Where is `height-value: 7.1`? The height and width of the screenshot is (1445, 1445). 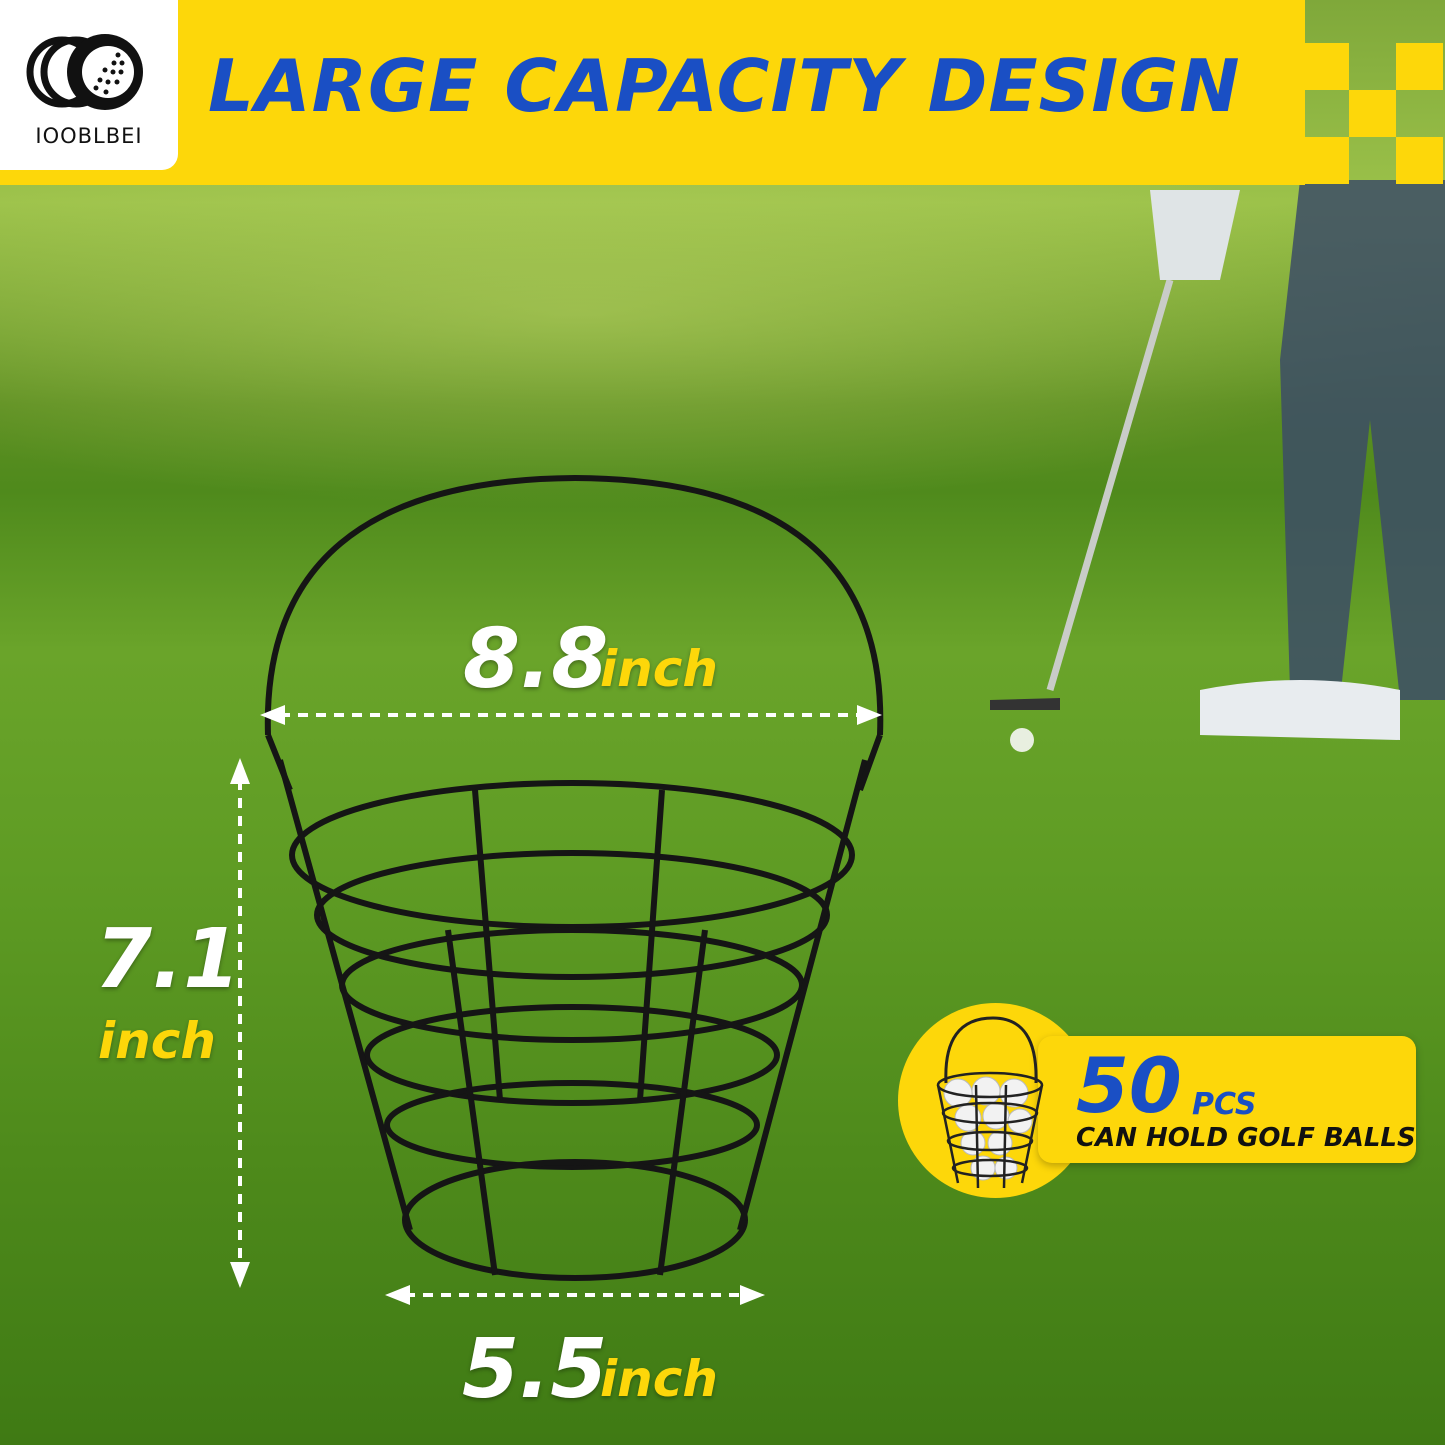 height-value: 7.1 is located at coordinates (168, 959).